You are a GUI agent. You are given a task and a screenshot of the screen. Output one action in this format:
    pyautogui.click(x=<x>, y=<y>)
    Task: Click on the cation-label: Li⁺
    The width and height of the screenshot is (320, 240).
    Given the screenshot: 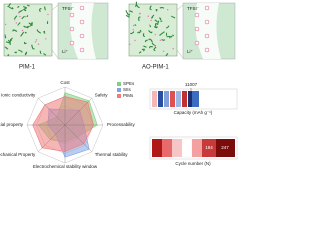 What is the action you would take?
    pyautogui.click(x=65, y=51)
    